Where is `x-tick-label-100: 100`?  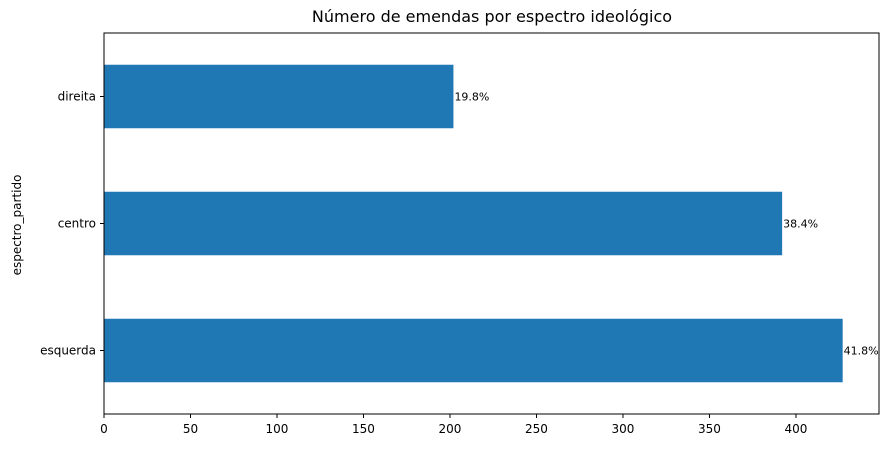
x-tick-label-100: 100 is located at coordinates (277, 429).